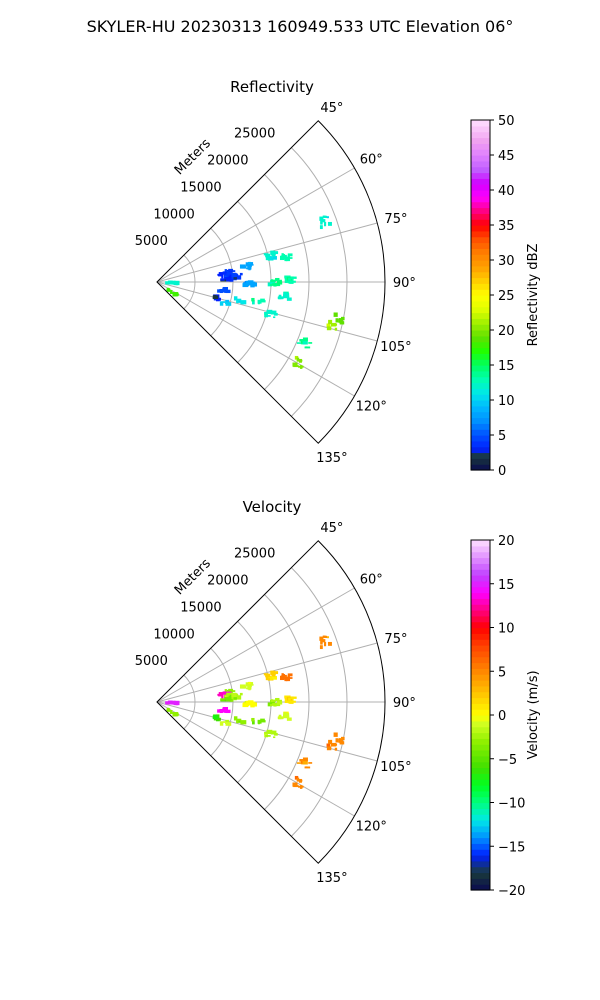  I want to click on theta-tick-label: 105°, so click(395, 347).